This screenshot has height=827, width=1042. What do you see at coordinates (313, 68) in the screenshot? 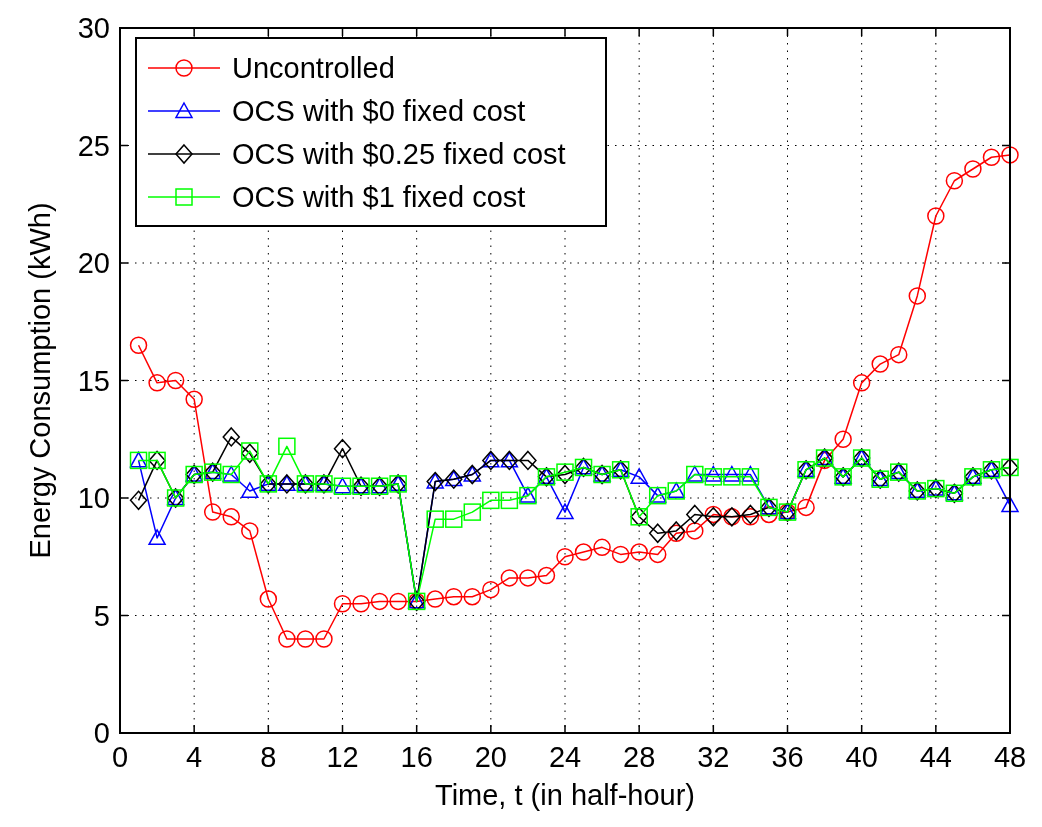
I see `legend-label: Uncontrolled` at bounding box center [313, 68].